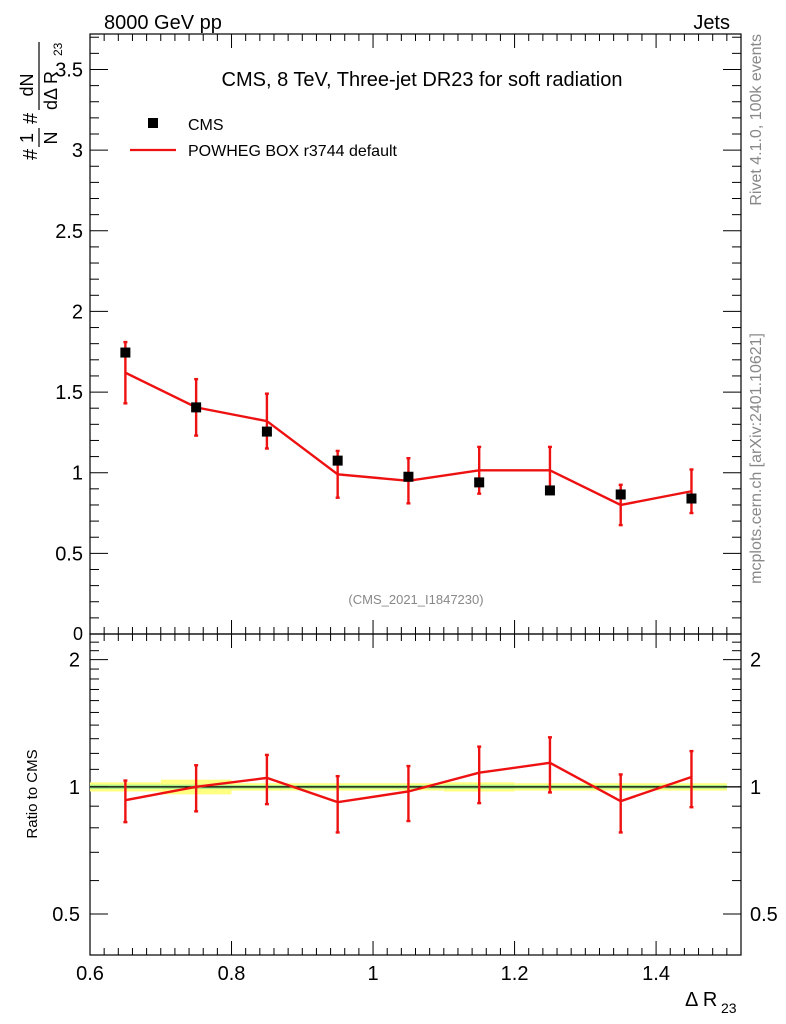 The image size is (786, 1024). What do you see at coordinates (515, 974) in the screenshot?
I see `x-tick-label: 1.2` at bounding box center [515, 974].